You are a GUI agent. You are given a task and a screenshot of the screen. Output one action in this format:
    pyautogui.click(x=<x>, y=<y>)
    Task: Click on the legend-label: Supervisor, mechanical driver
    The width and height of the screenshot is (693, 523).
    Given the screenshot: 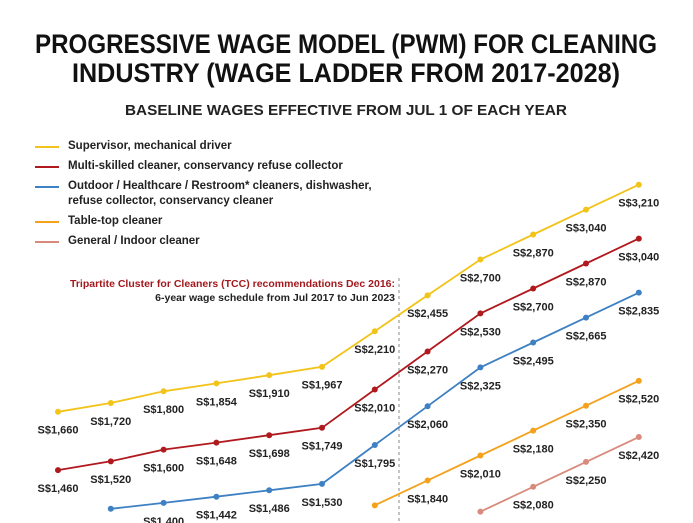 What is the action you would take?
    pyautogui.click(x=150, y=146)
    